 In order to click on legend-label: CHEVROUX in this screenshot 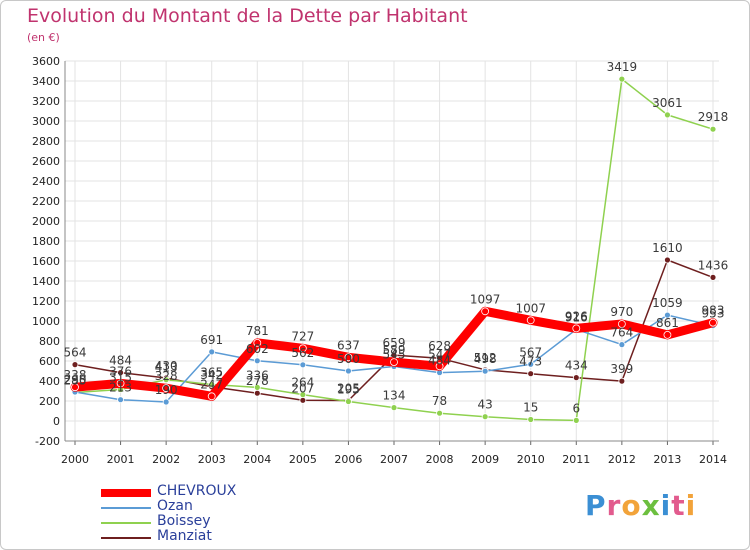, I will do `click(197, 491)`.